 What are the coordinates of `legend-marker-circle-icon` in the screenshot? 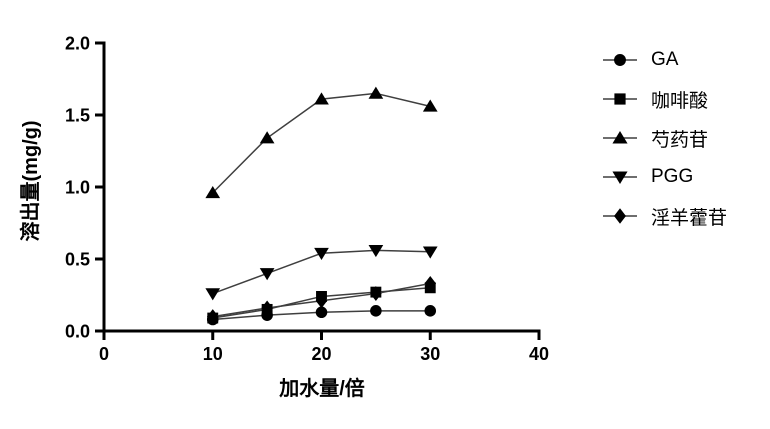 It's located at (620, 60).